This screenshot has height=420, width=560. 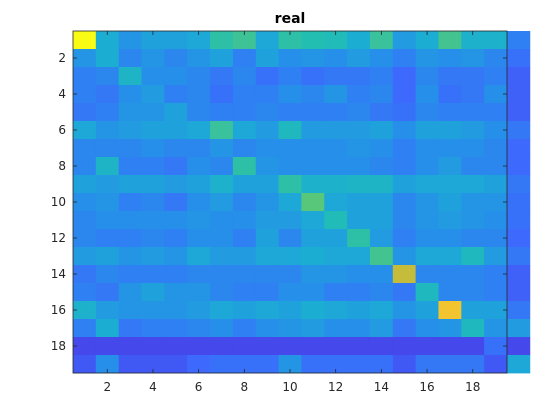 I want to click on y-tick-label: 14, so click(x=58, y=274).